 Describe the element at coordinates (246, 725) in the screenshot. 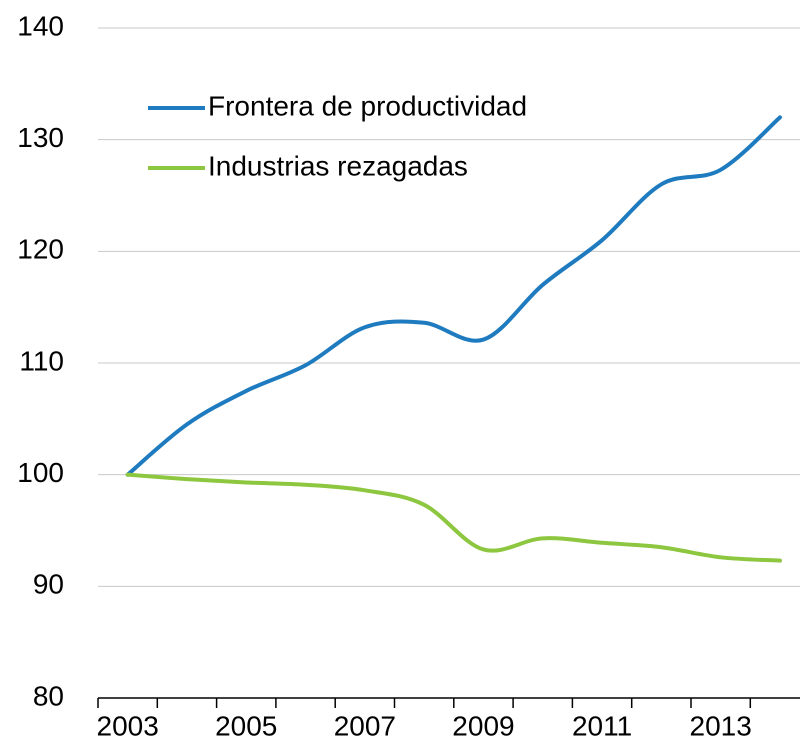

I see `x-tick-label: 2005` at that location.